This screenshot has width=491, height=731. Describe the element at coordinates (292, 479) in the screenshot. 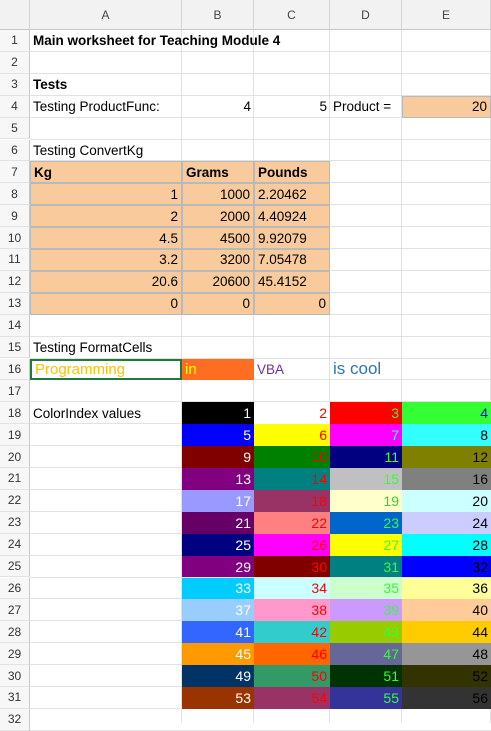

I see `colorindex-swatch-14: 14` at that location.